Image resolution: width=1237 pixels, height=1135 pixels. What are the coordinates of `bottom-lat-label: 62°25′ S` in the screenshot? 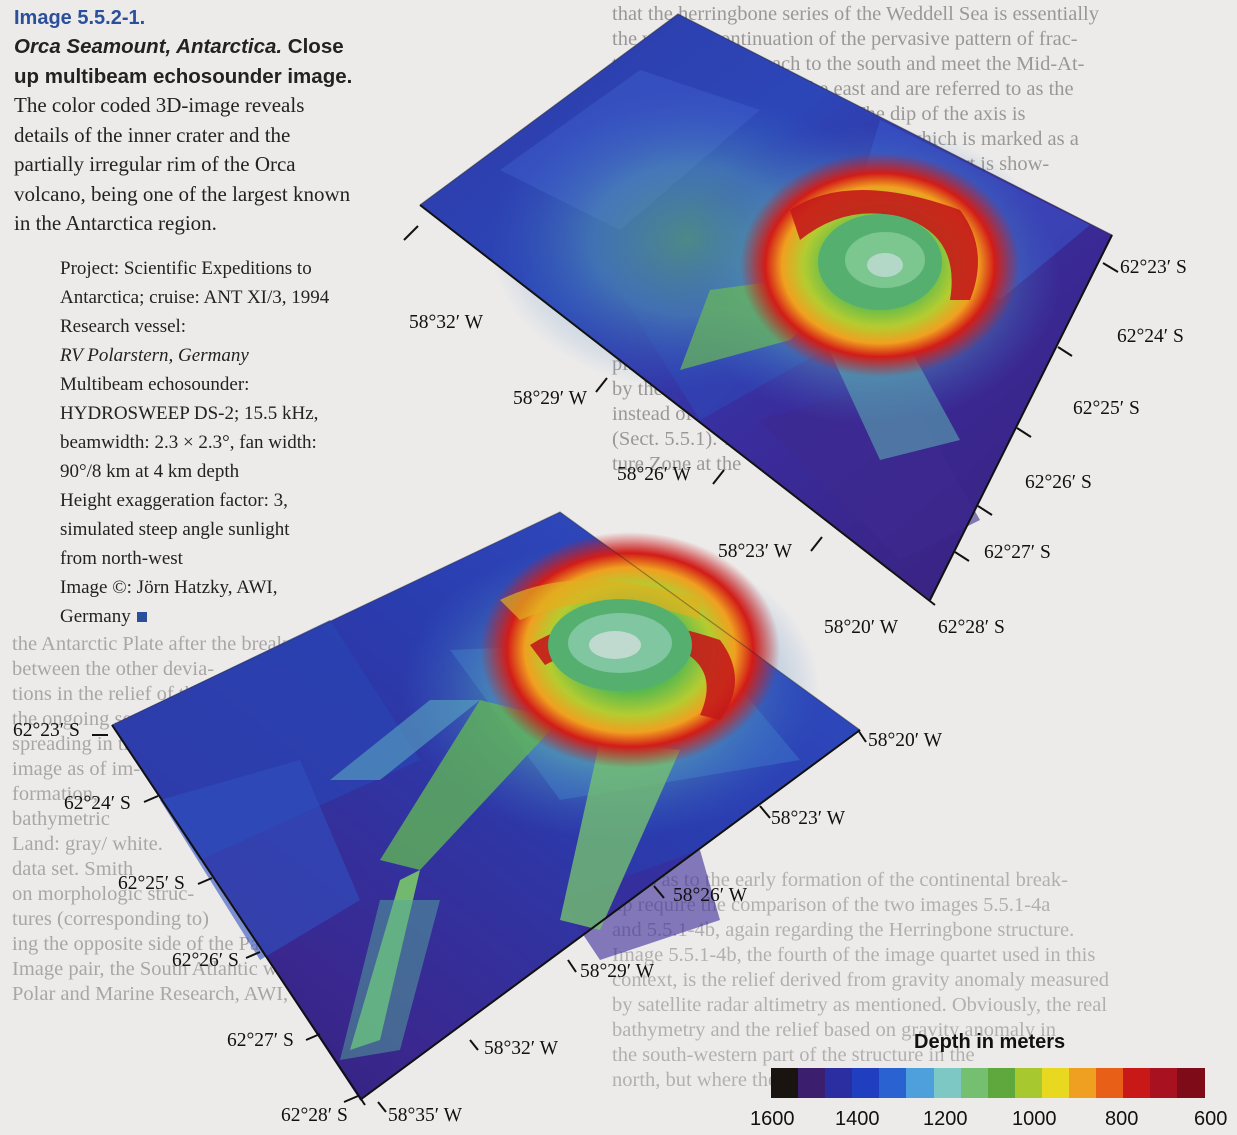 It's located at (151, 883).